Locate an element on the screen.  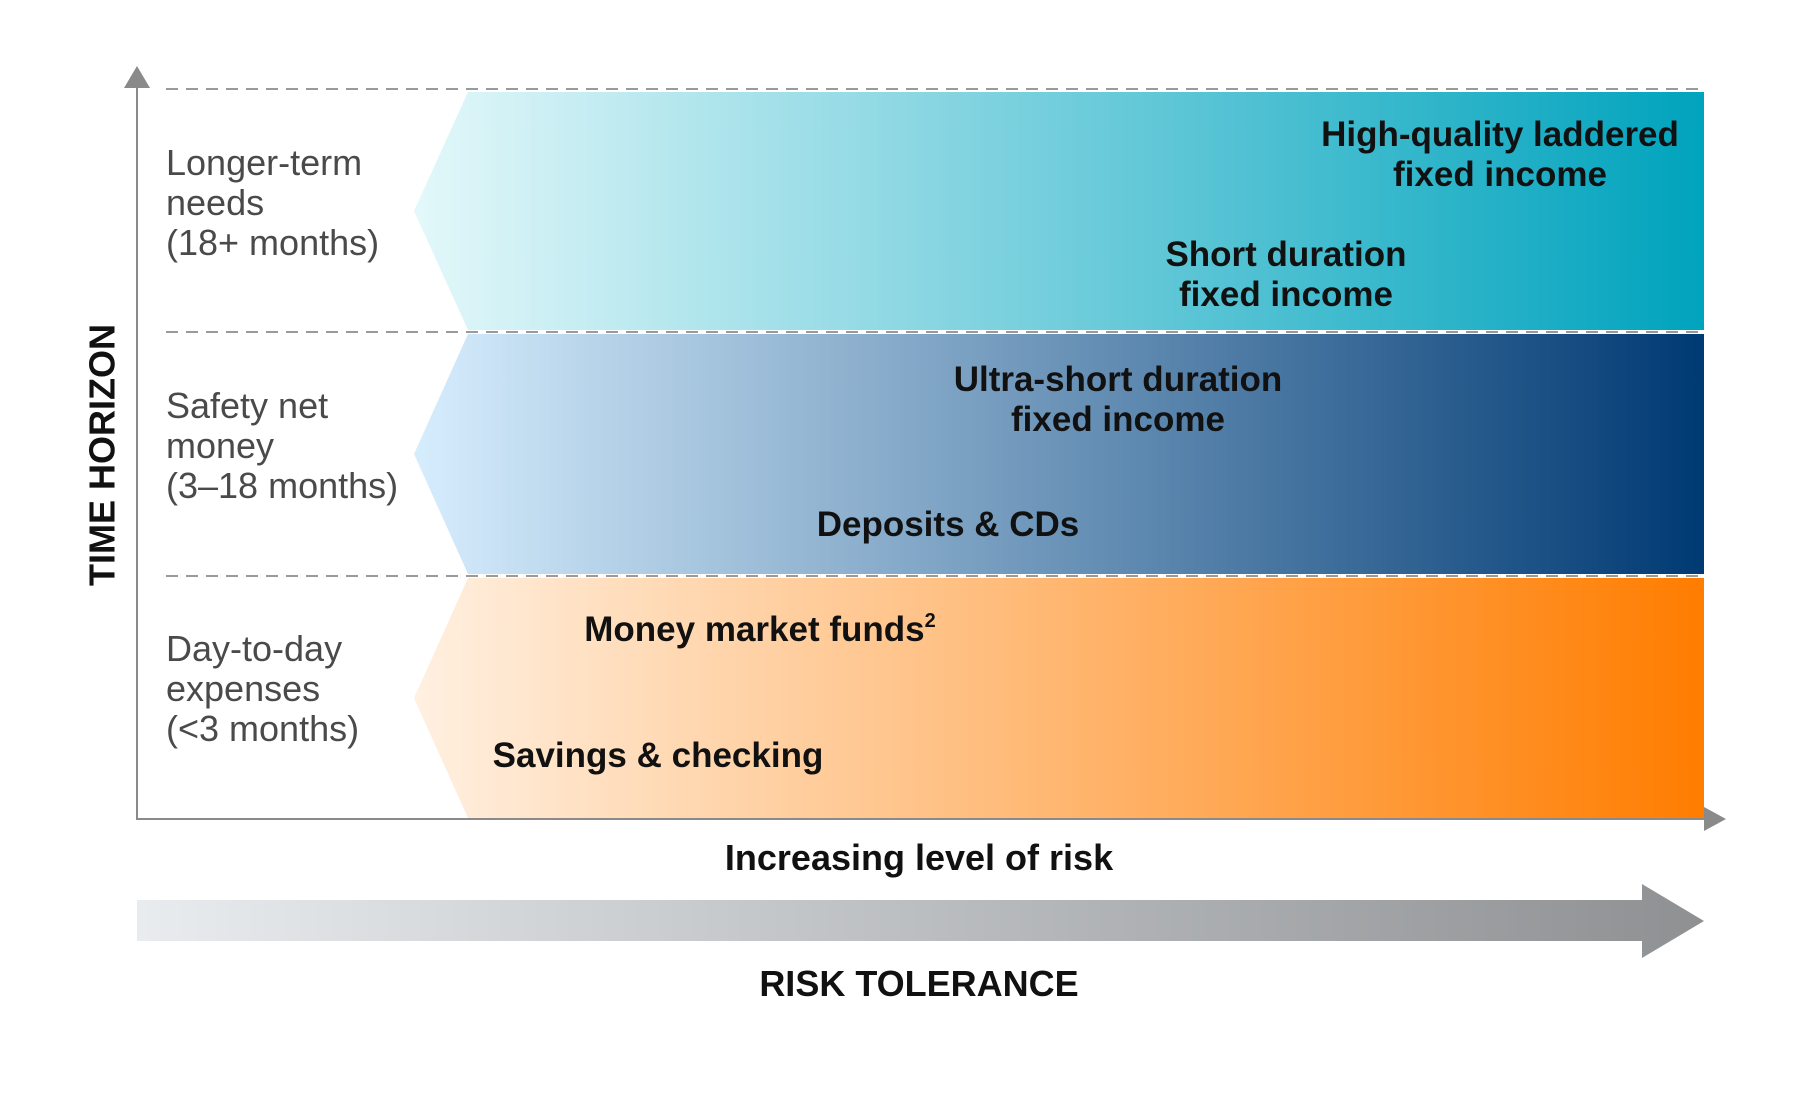
product-label-line: Savings & checking is located at coordinates (658, 755).